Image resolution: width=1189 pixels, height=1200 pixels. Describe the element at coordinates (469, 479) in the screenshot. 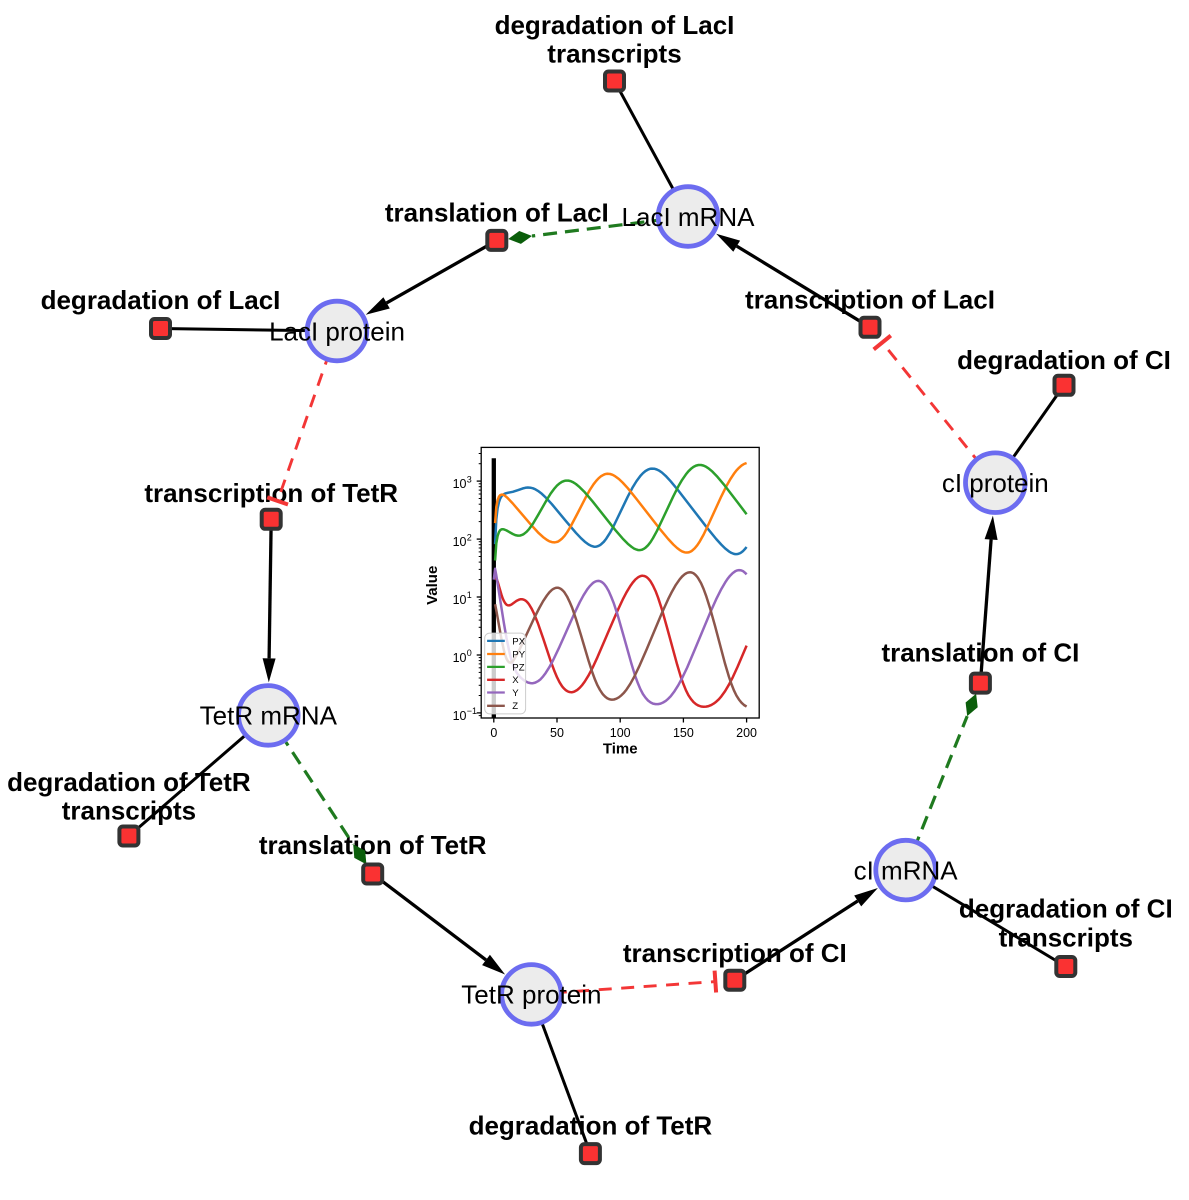

I see `svg-text: 3` at that location.